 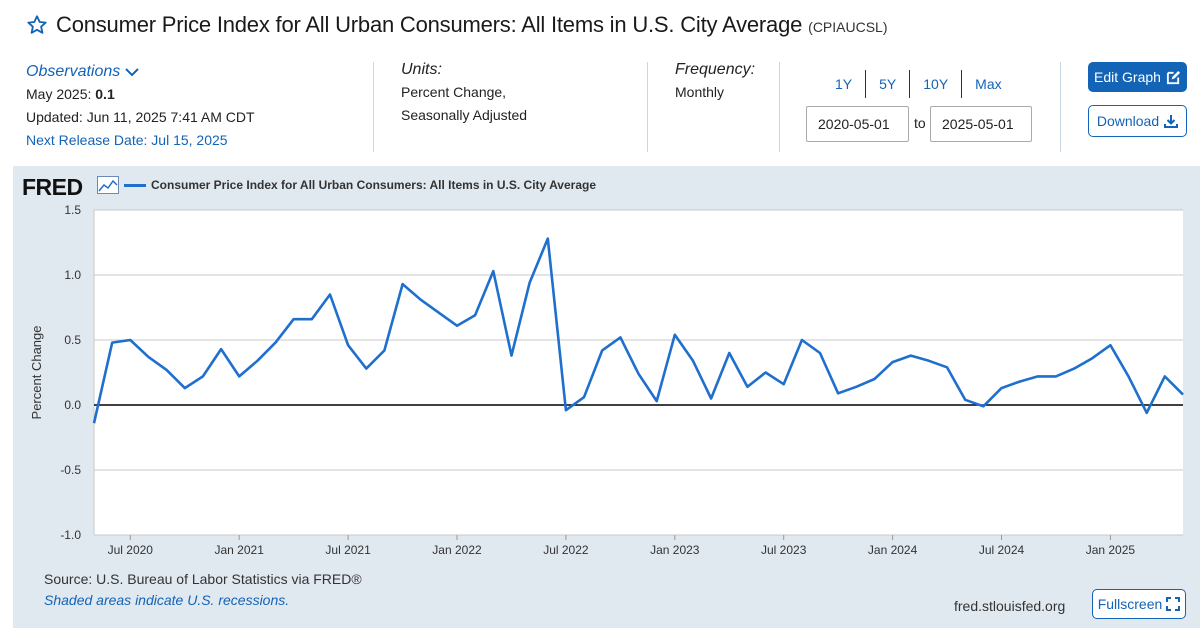 I want to click on fullscreen-button: Fullscreen, so click(x=1139, y=604).